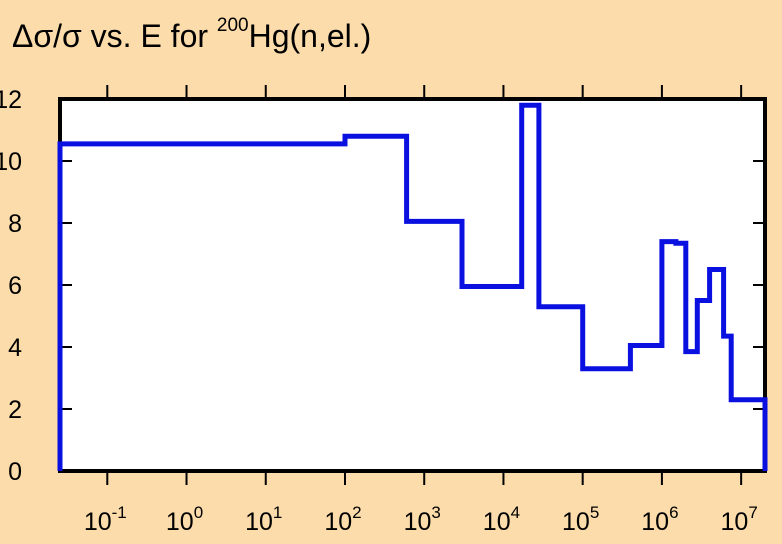 This screenshot has width=782, height=544. Describe the element at coordinates (15, 224) in the screenshot. I see `y-tick-label: 8` at that location.